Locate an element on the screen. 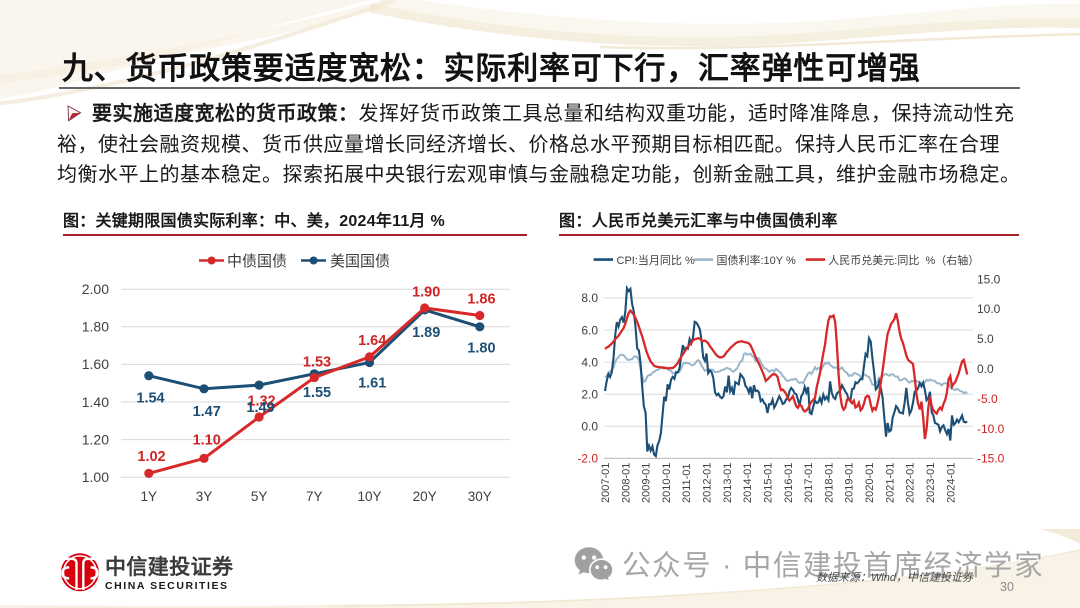 The width and height of the screenshot is (1080, 608). svg-text: 1.10 is located at coordinates (207, 441).